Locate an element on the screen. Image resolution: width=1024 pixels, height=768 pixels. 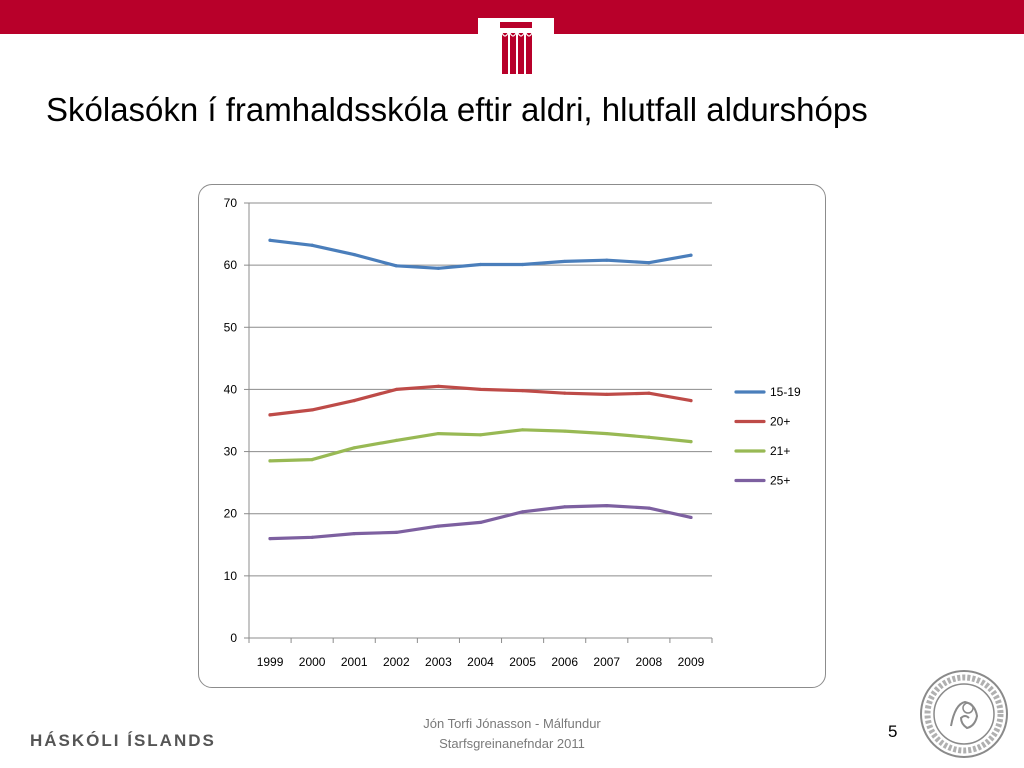
legend-label: 20+ is located at coordinates (780, 422).